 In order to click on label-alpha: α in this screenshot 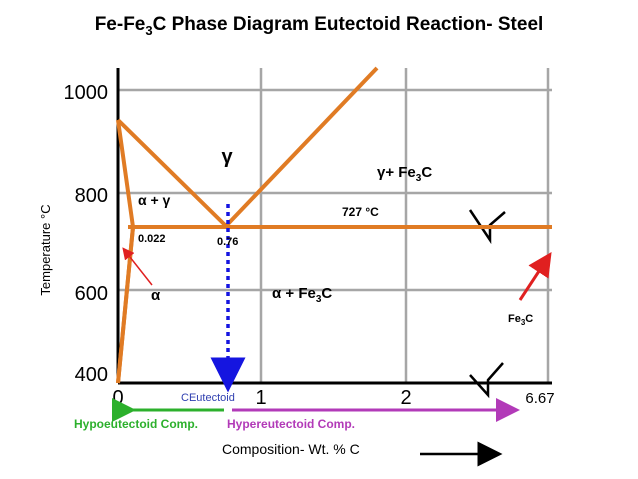, I will do `click(156, 295)`.